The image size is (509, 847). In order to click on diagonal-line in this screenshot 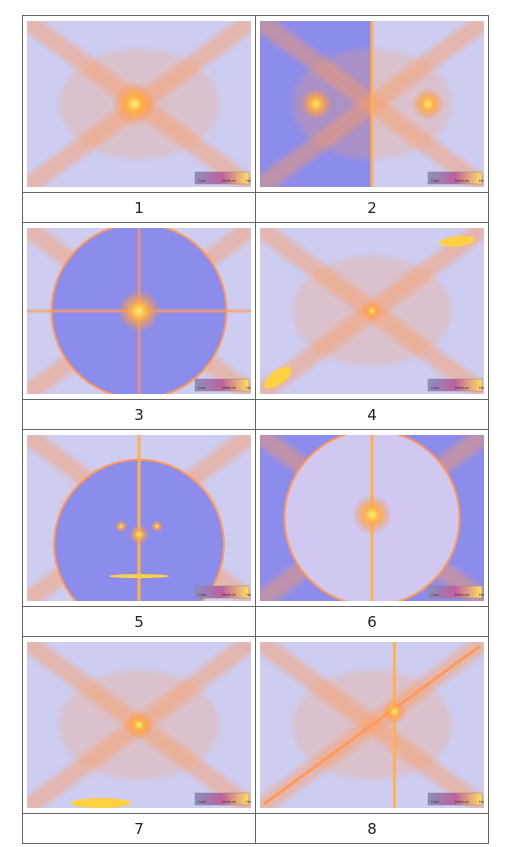, I will do `click(372, 725)`.